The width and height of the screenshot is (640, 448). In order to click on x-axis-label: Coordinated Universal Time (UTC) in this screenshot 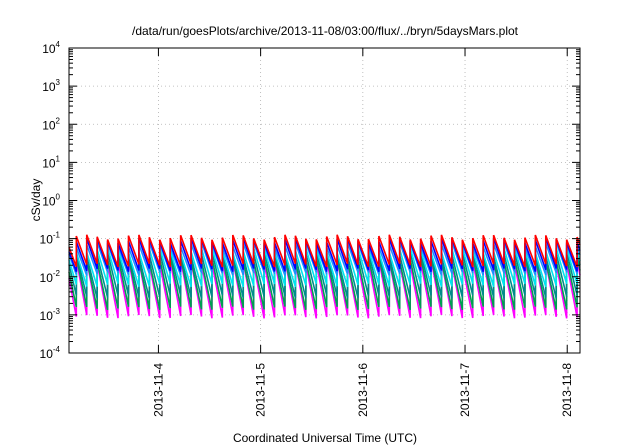, I will do `click(325, 438)`.